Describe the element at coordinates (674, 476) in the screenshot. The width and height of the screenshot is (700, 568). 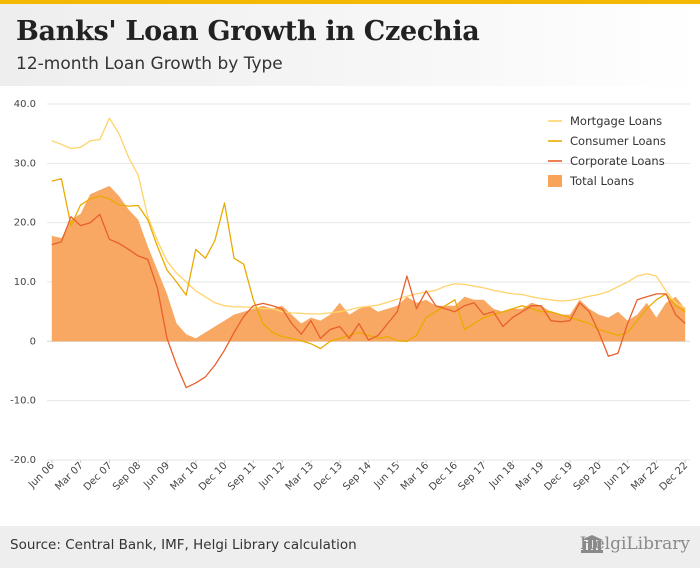
I see `x-tick-label: Dec 22` at that location.